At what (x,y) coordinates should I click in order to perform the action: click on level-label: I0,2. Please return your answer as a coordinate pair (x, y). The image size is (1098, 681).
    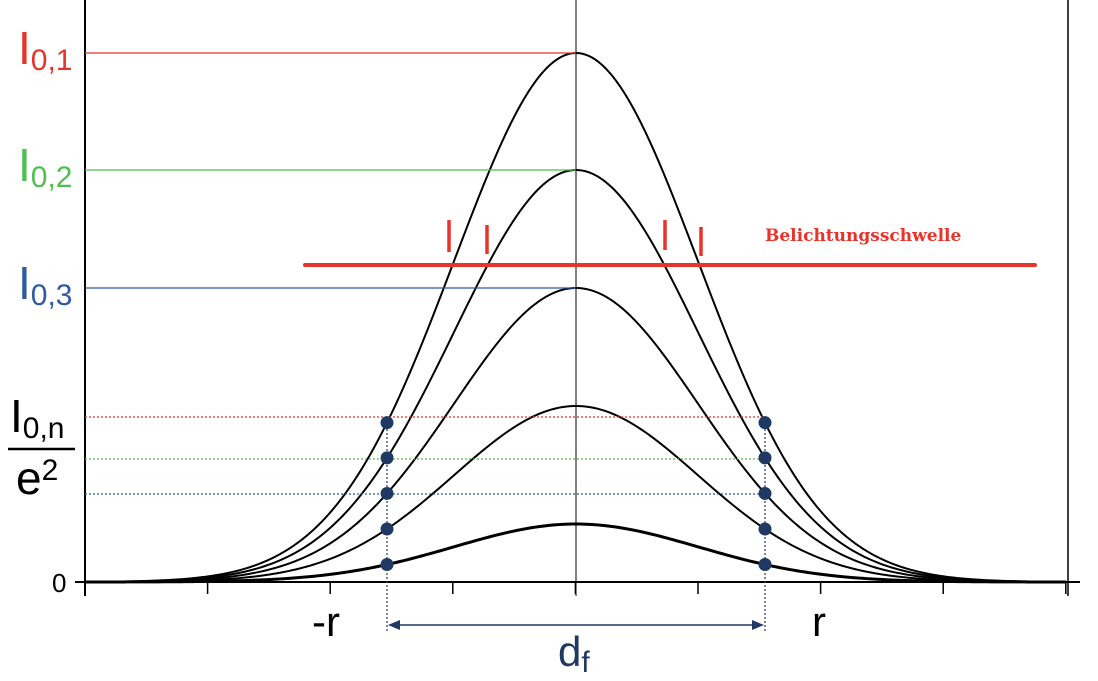
    Looking at the image, I should click on (45, 166).